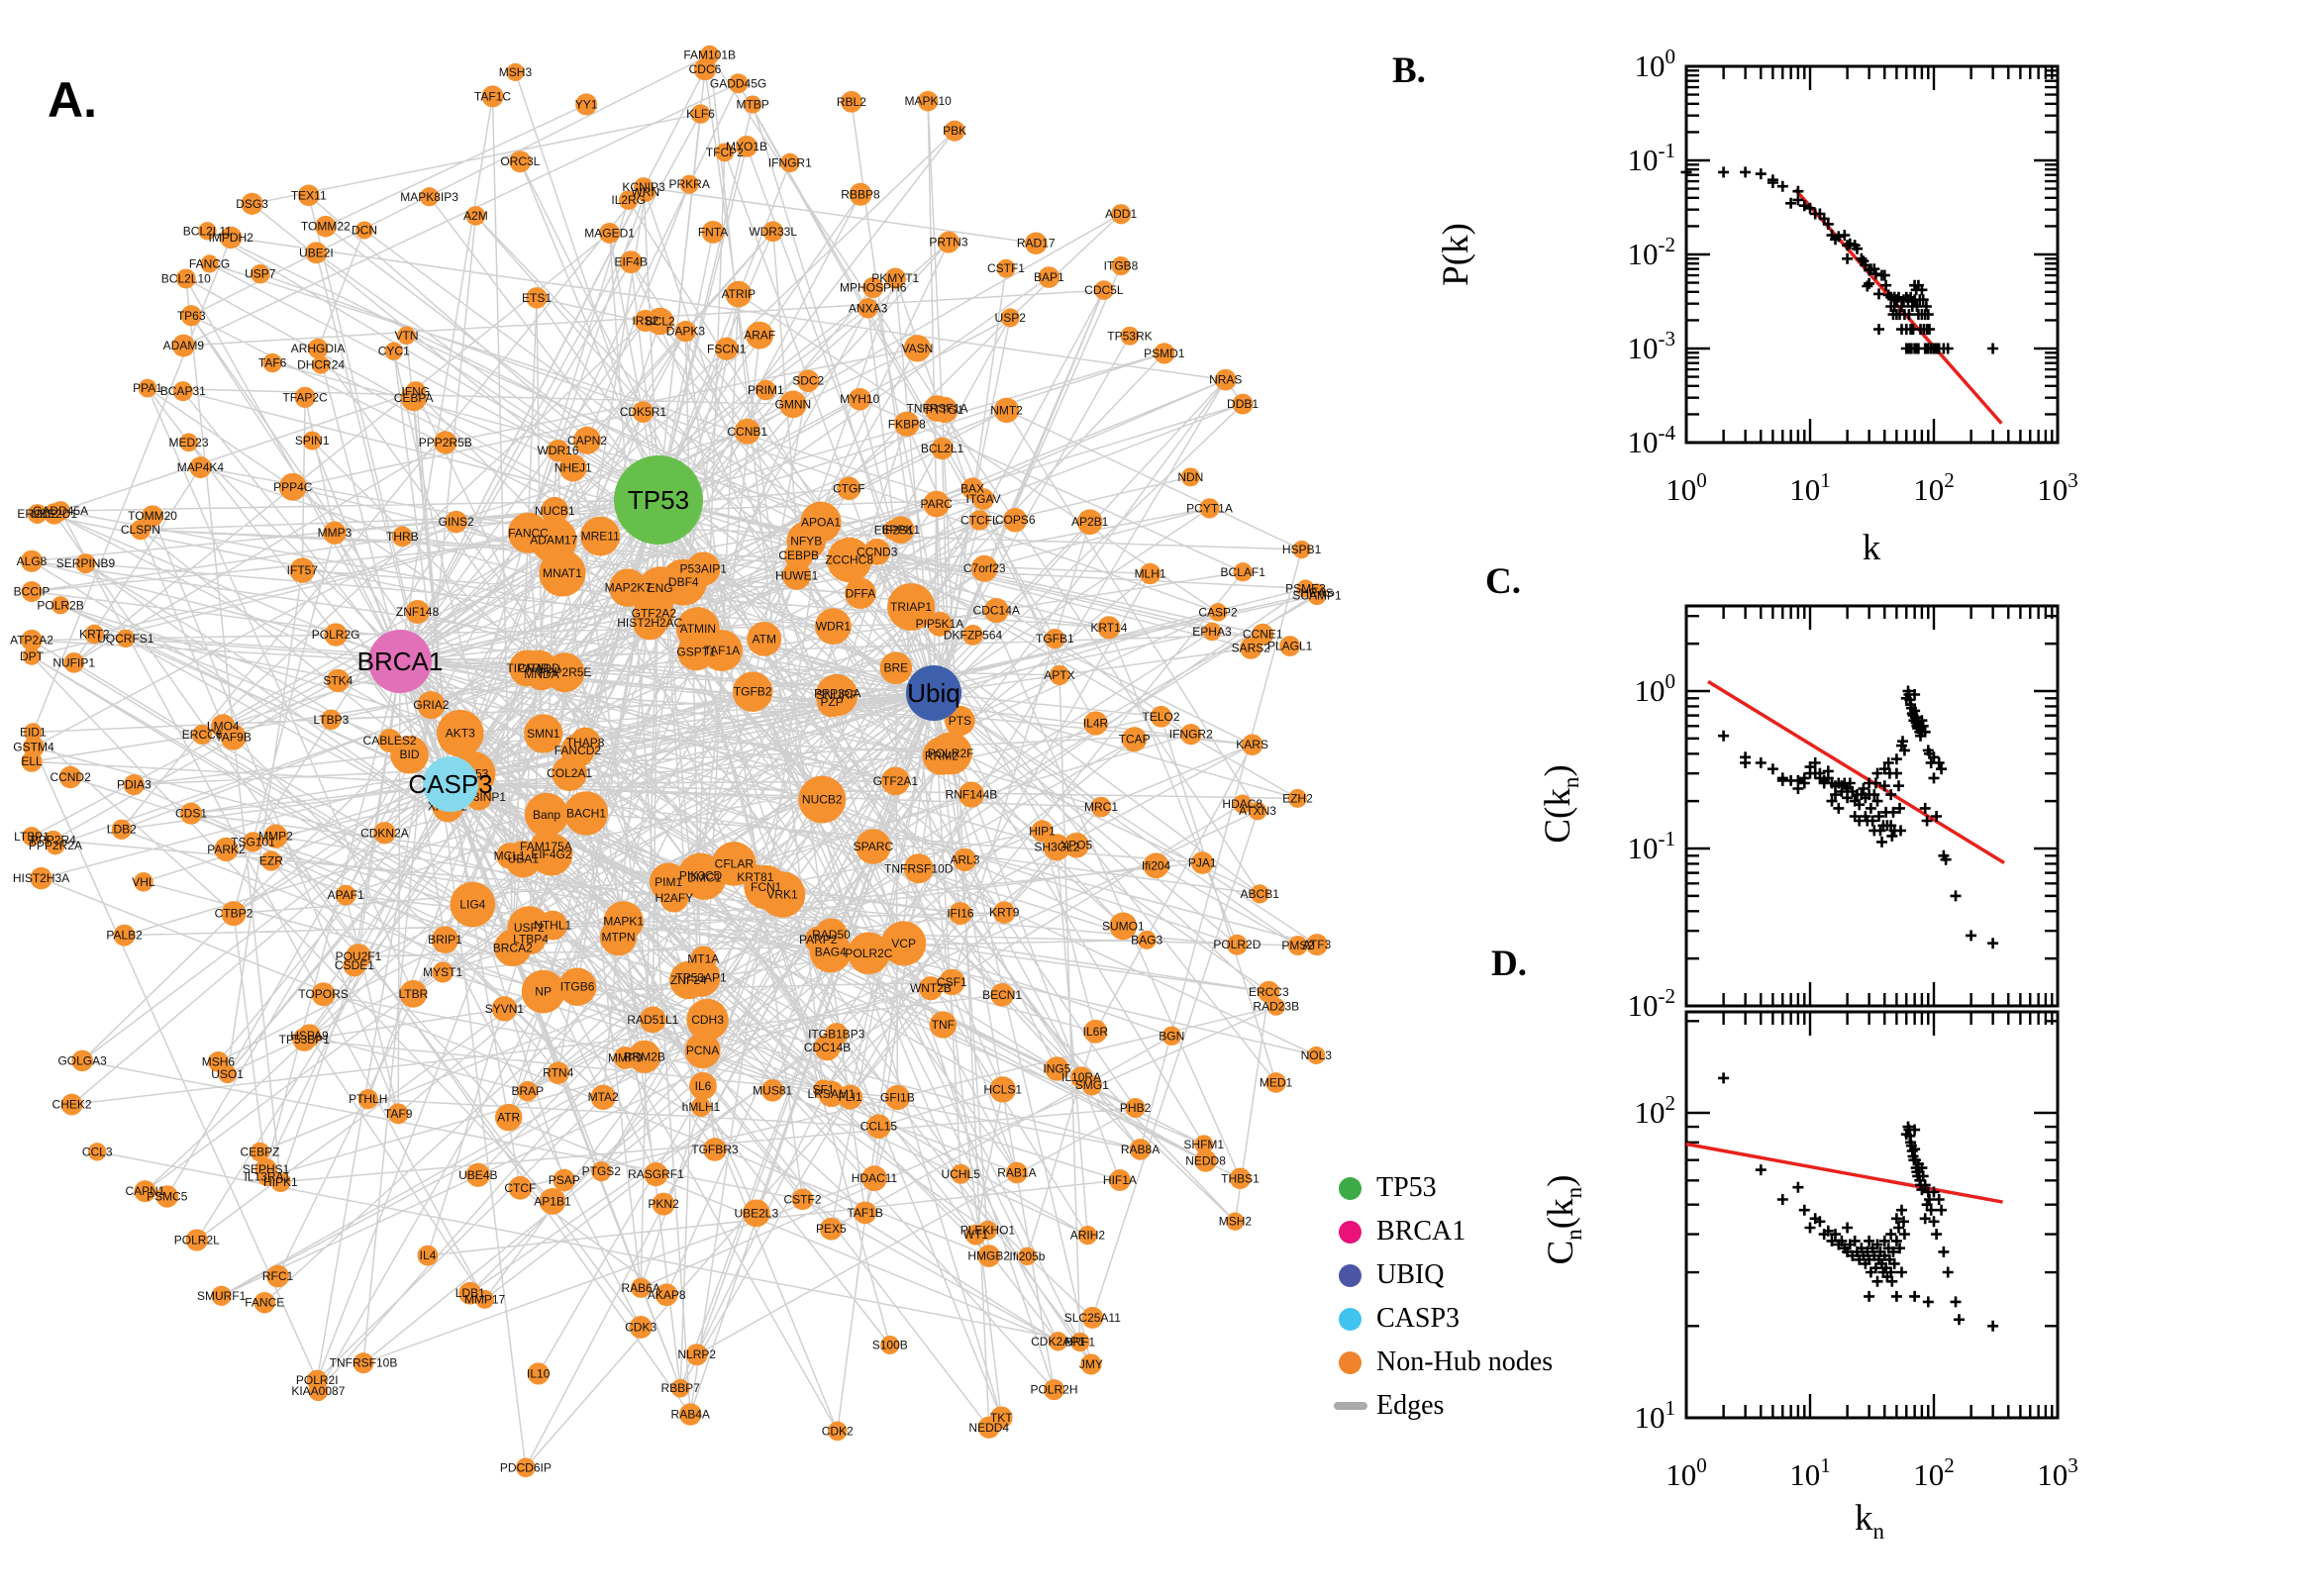 This screenshot has height=1596, width=2323. Describe the element at coordinates (1212, 632) in the screenshot. I see `network-node-label: EPHA3` at that location.